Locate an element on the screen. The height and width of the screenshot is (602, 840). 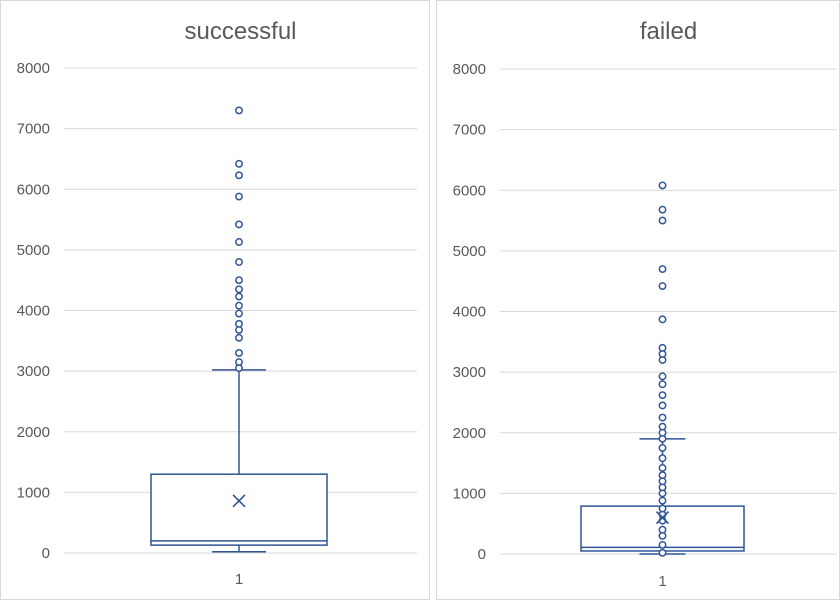
chart-title: failed is located at coordinates (668, 31).